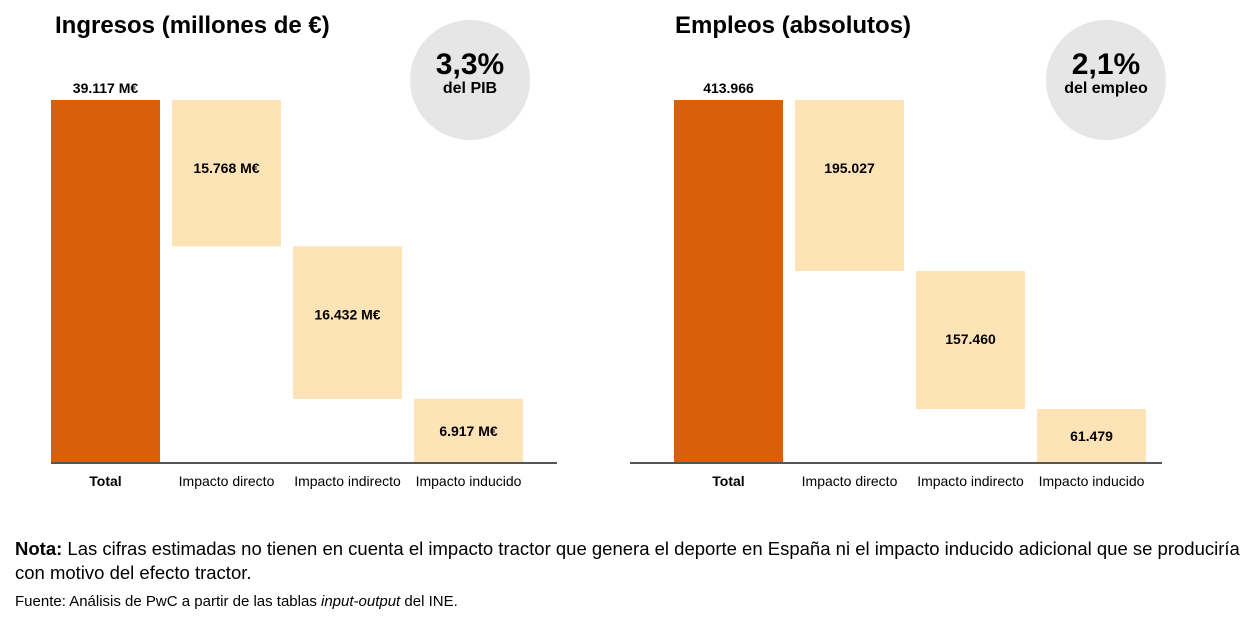  I want to click on data-label: 39.117 M€, so click(106, 88).